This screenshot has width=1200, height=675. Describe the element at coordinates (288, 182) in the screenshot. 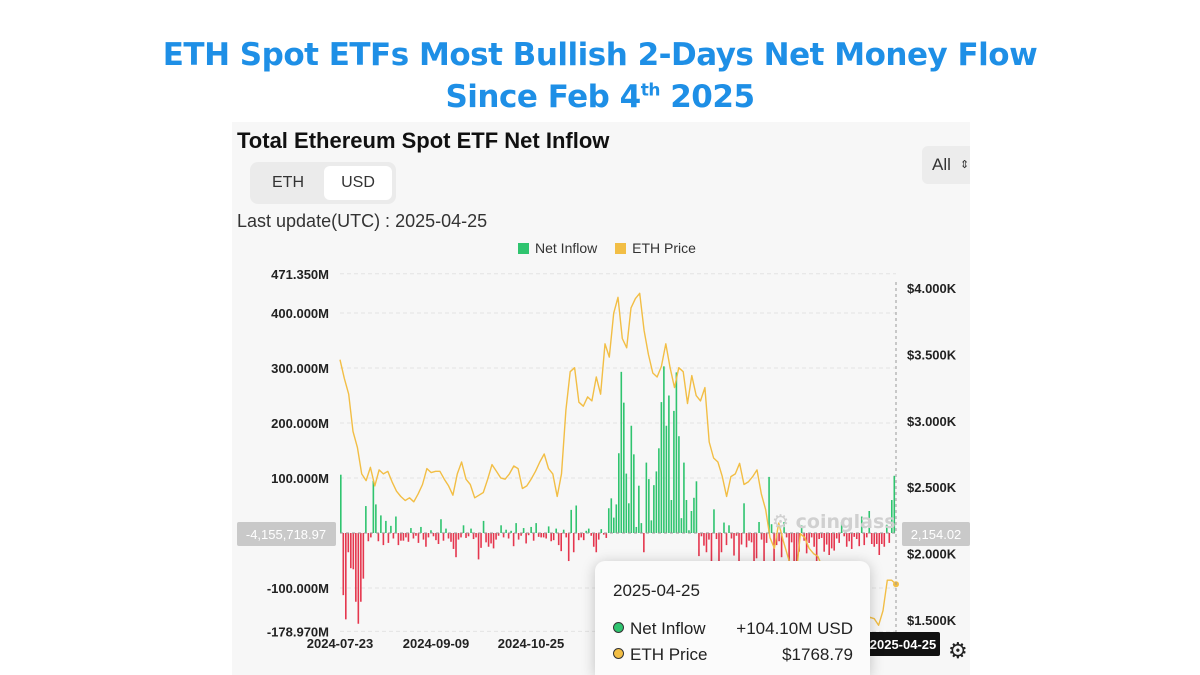

I see `unit-tab-eth: ETH` at that location.